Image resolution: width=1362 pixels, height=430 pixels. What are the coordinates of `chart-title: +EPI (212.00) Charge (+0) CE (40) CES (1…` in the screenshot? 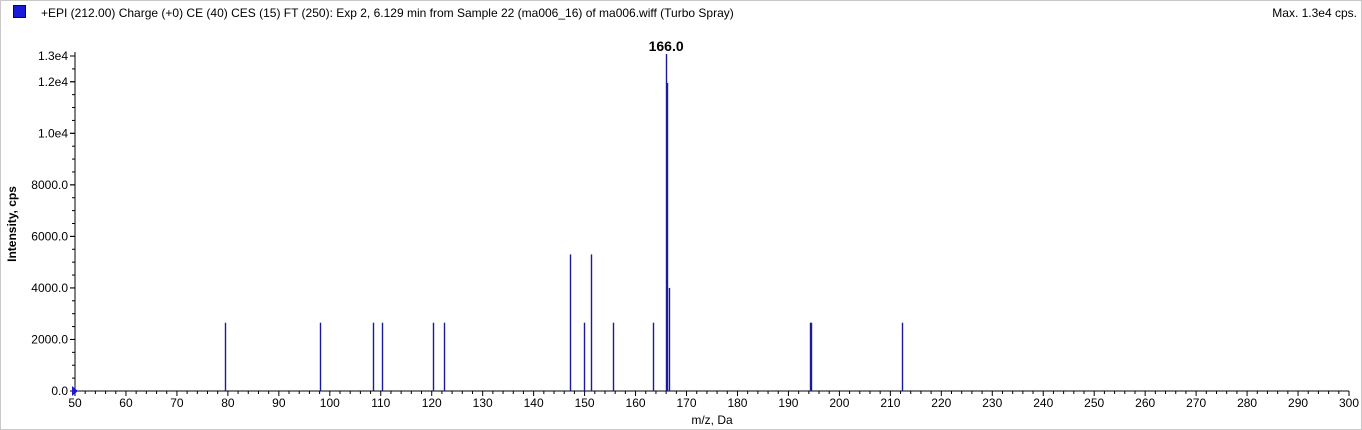 It's located at (387, 13).